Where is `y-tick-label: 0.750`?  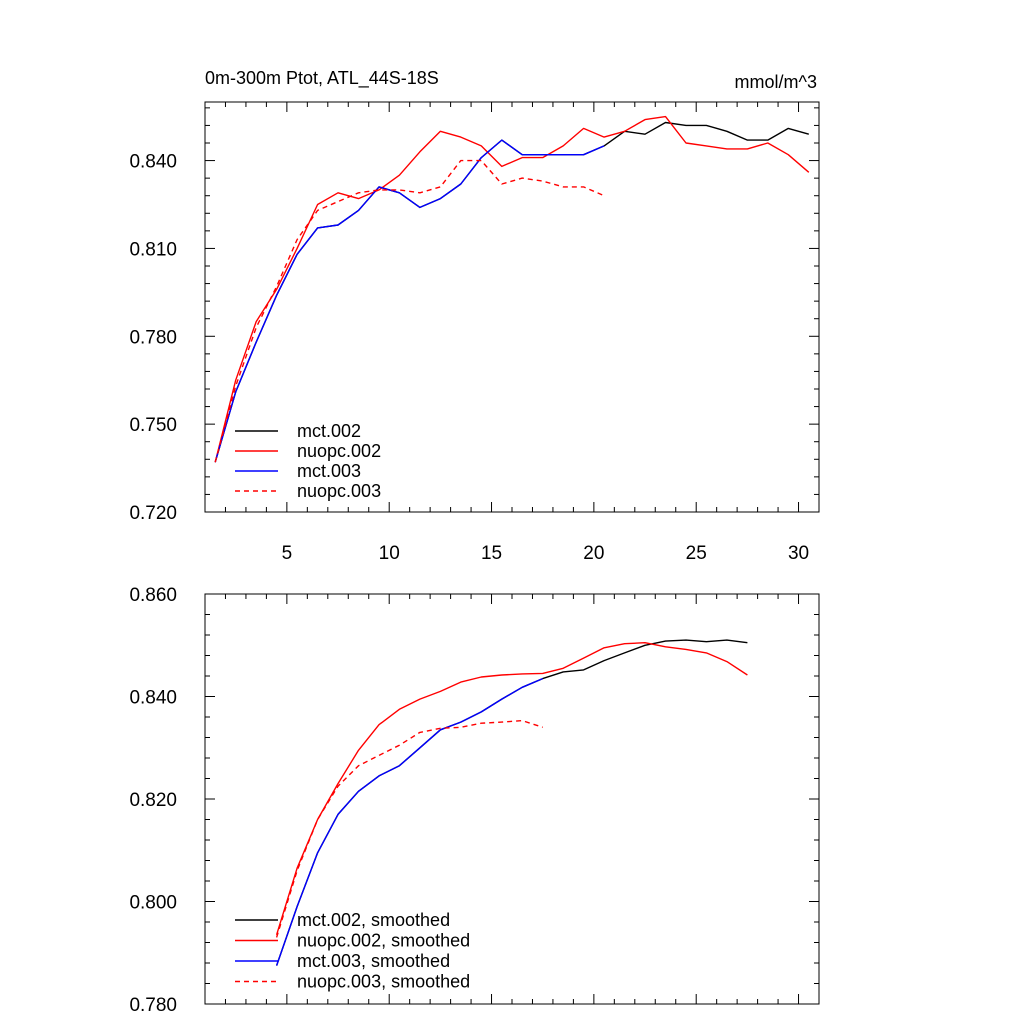 y-tick-label: 0.750 is located at coordinates (153, 425).